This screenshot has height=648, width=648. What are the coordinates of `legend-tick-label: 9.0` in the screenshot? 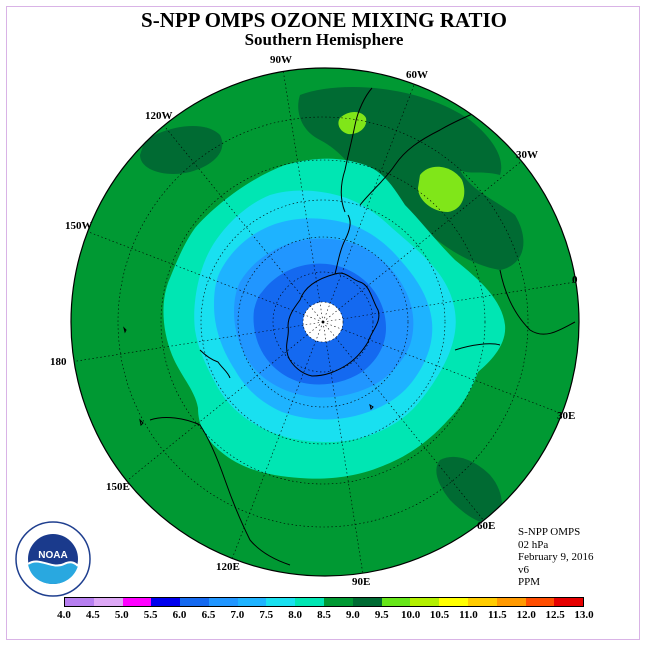 It's located at (353, 615).